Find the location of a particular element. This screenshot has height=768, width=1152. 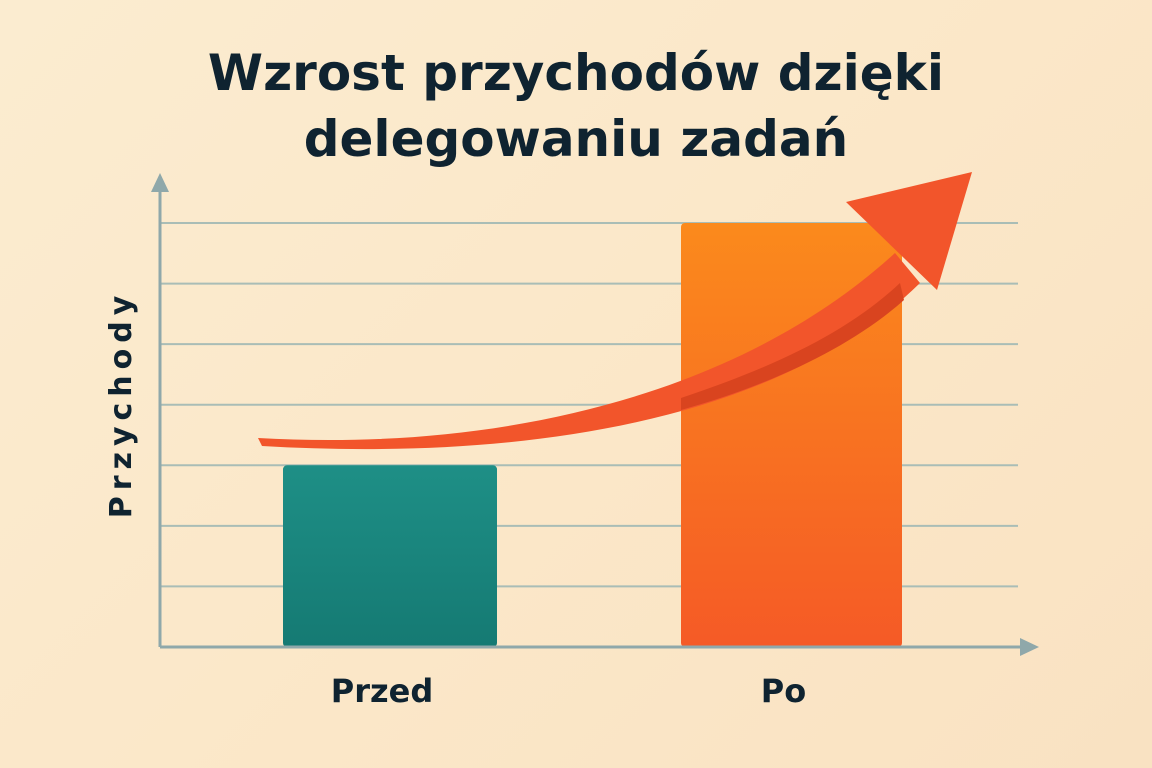

trend-arrow-body is located at coordinates (589, 351).